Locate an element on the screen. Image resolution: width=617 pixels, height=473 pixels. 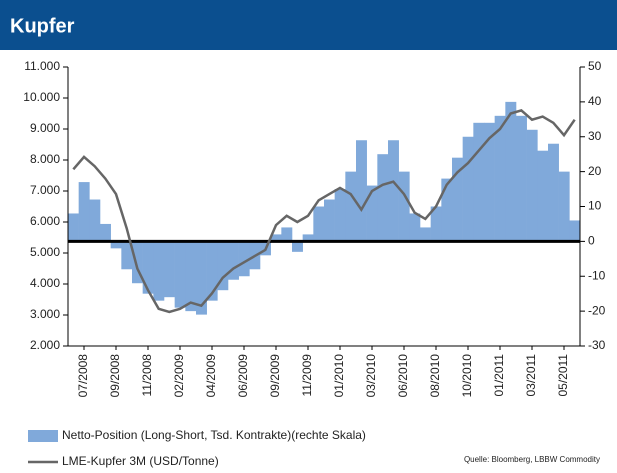
x-tick-label: 11/2008 is located at coordinates (147, 375).